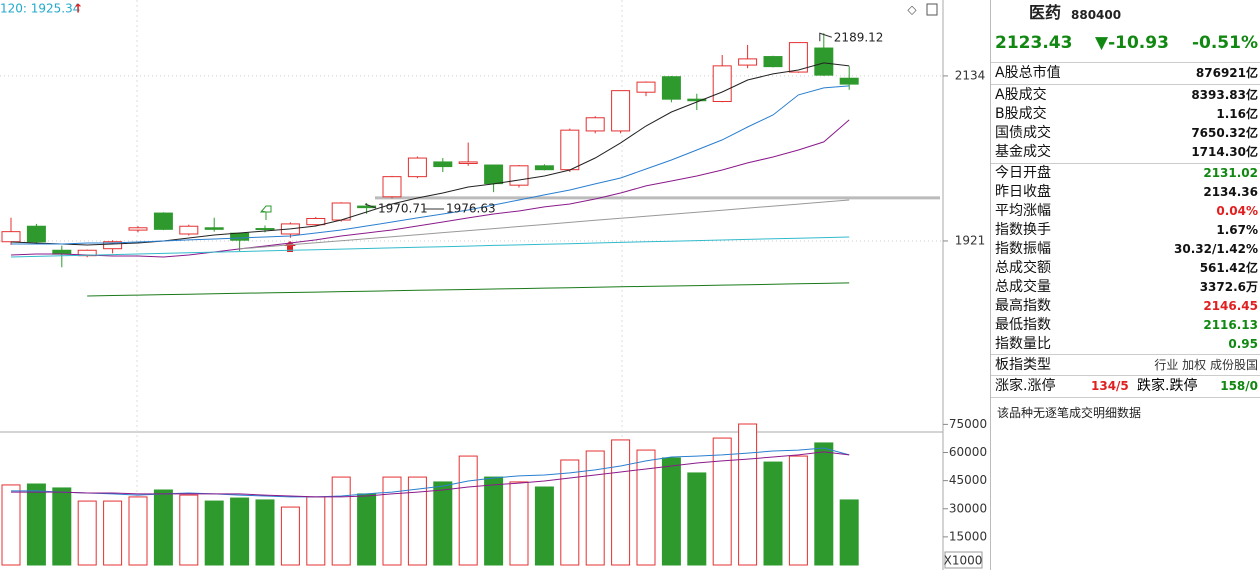  I want to click on row-label: 平均涨幅, so click(1023, 211).